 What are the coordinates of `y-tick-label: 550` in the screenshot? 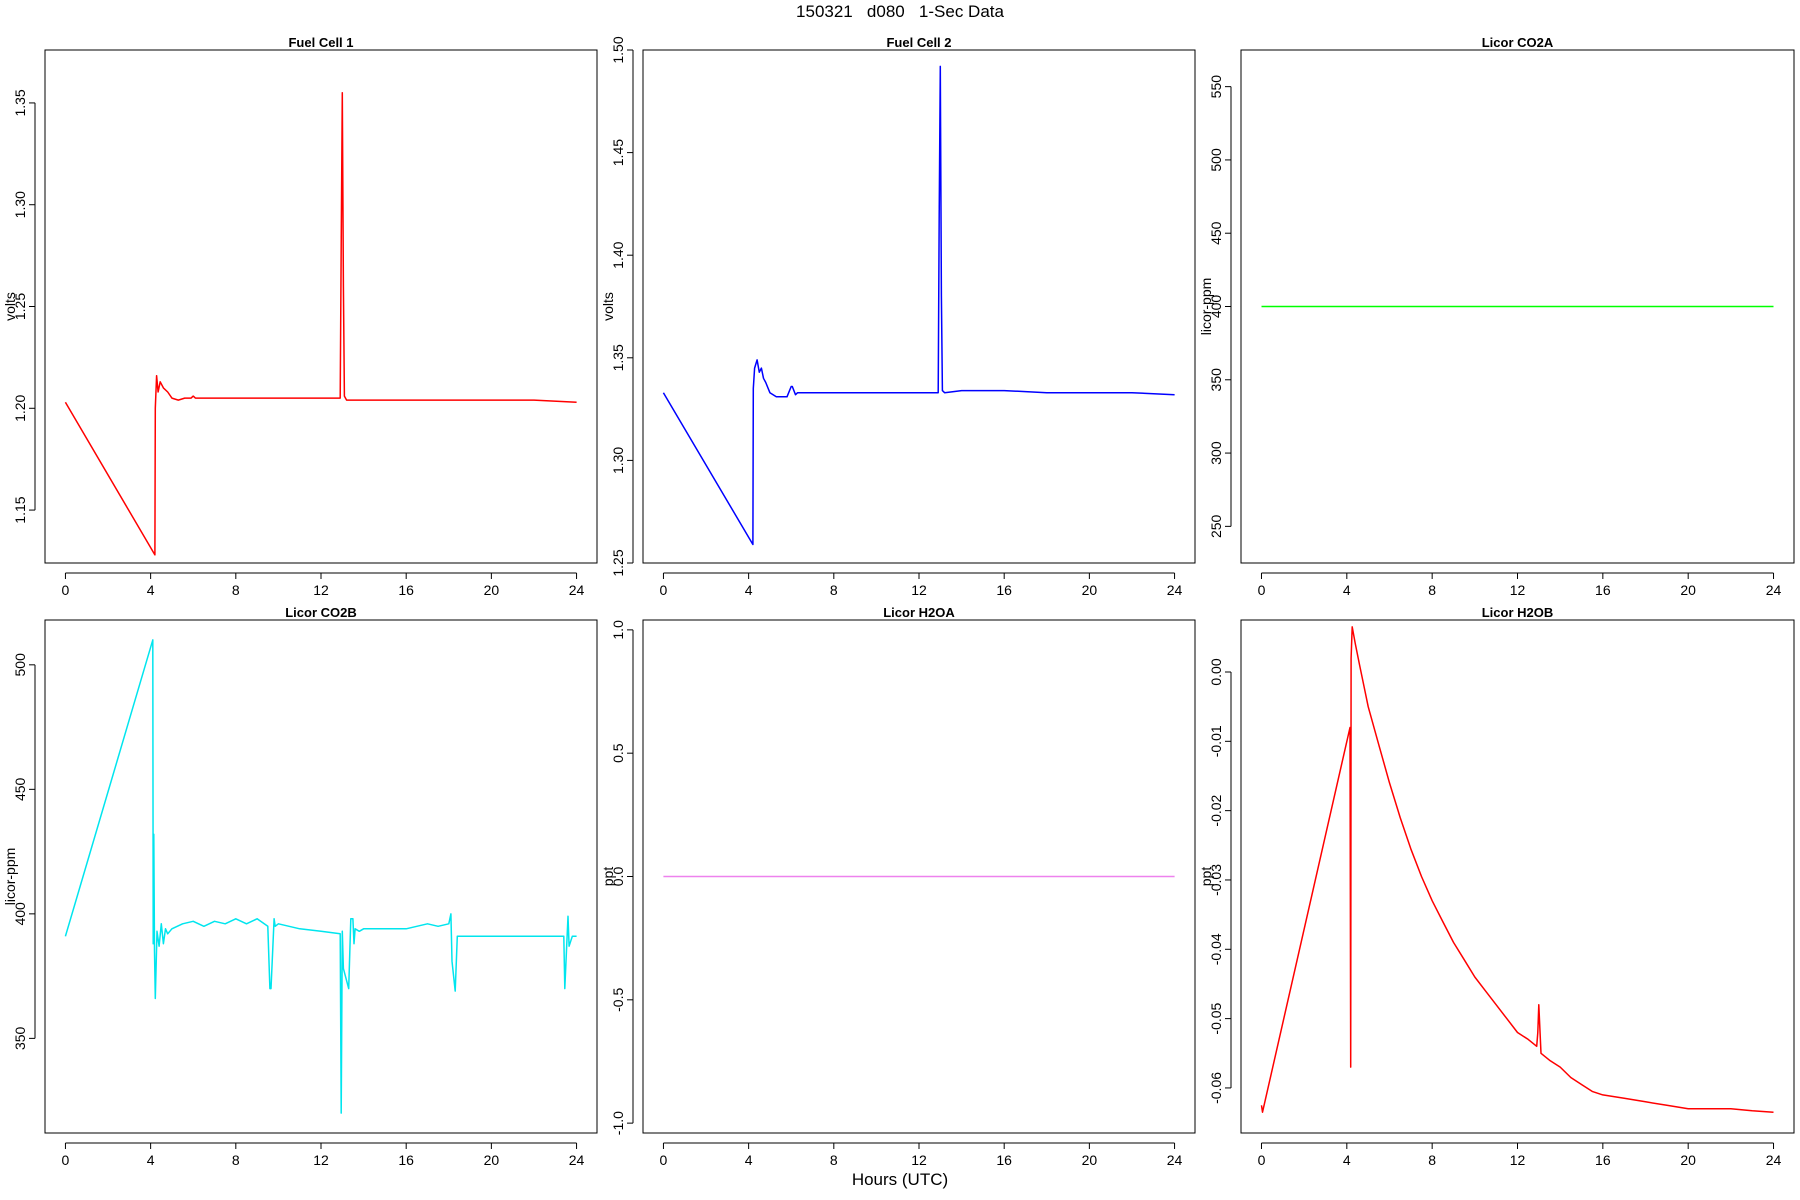 It's located at (1216, 87).